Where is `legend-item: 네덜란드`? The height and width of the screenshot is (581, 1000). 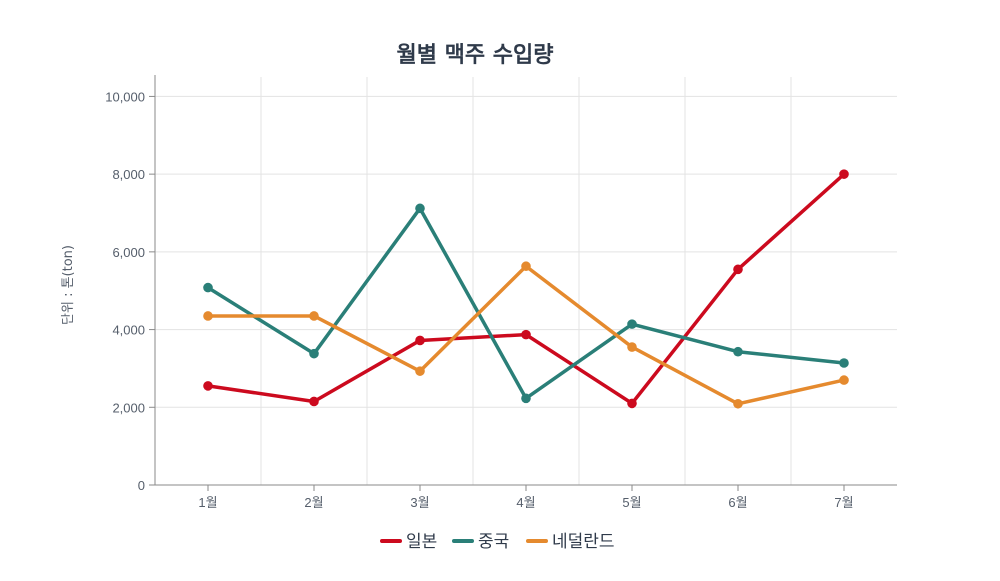 legend-item: 네덜란드 is located at coordinates (570, 542).